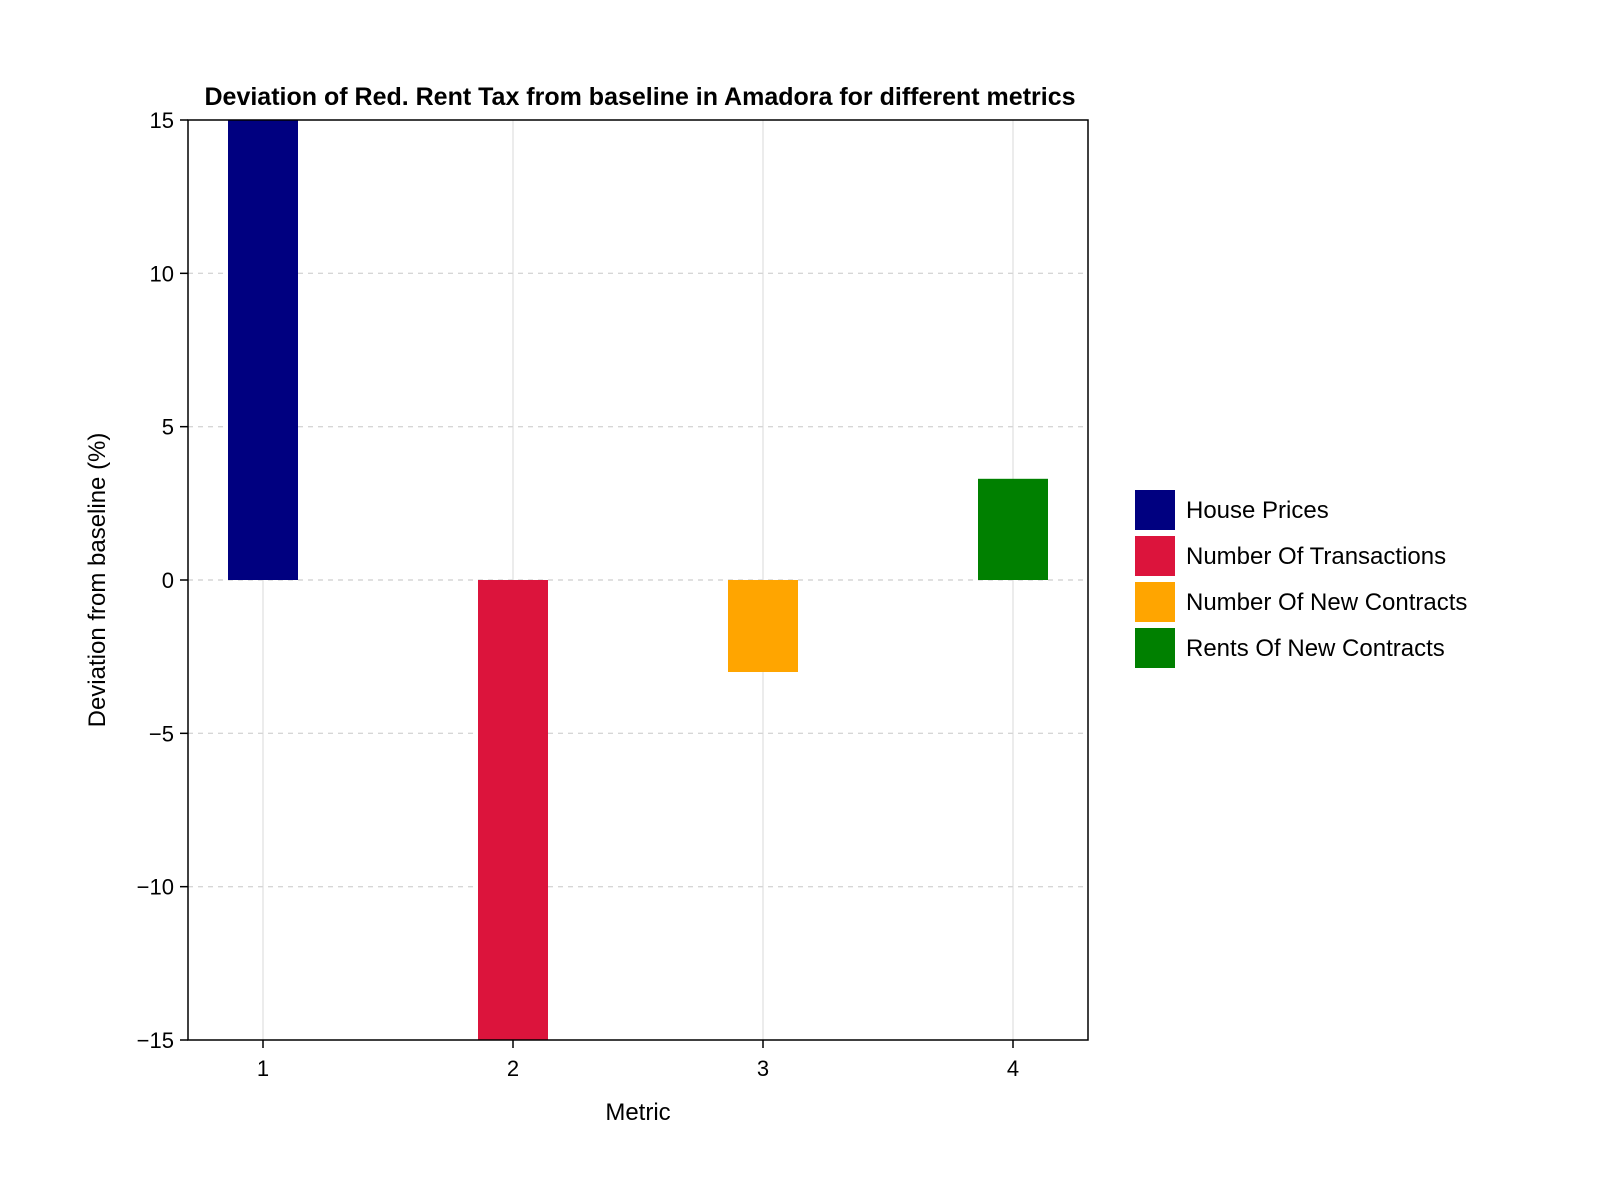  I want to click on y-axis-label: Deviation from baseline (%), so click(97, 580).